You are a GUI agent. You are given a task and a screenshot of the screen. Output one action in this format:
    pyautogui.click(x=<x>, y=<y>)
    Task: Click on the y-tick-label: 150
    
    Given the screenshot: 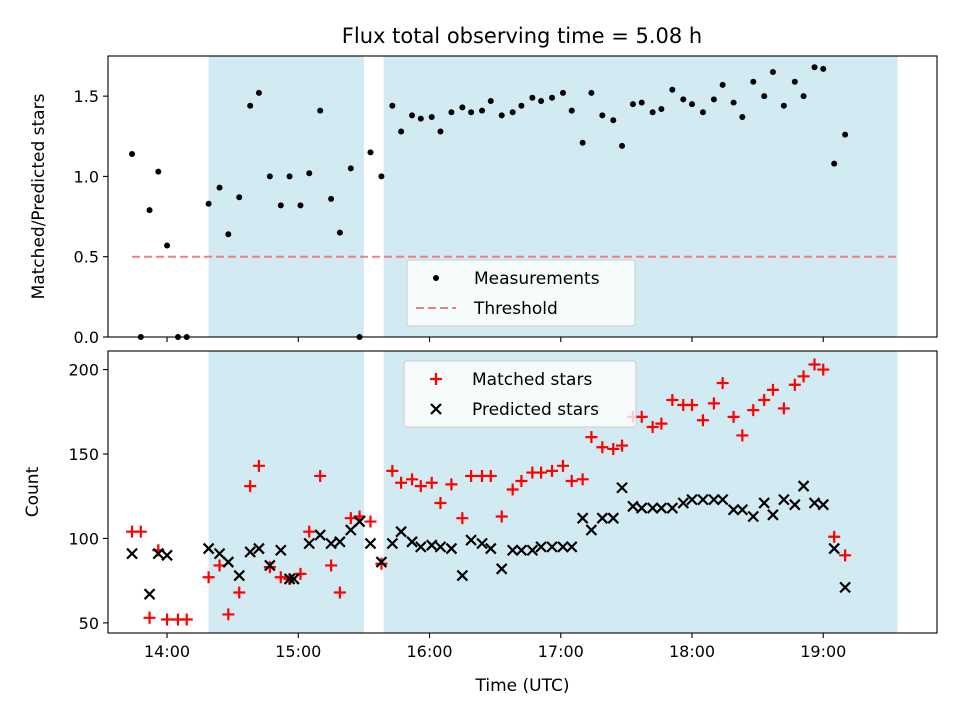 What is the action you would take?
    pyautogui.click(x=83, y=454)
    